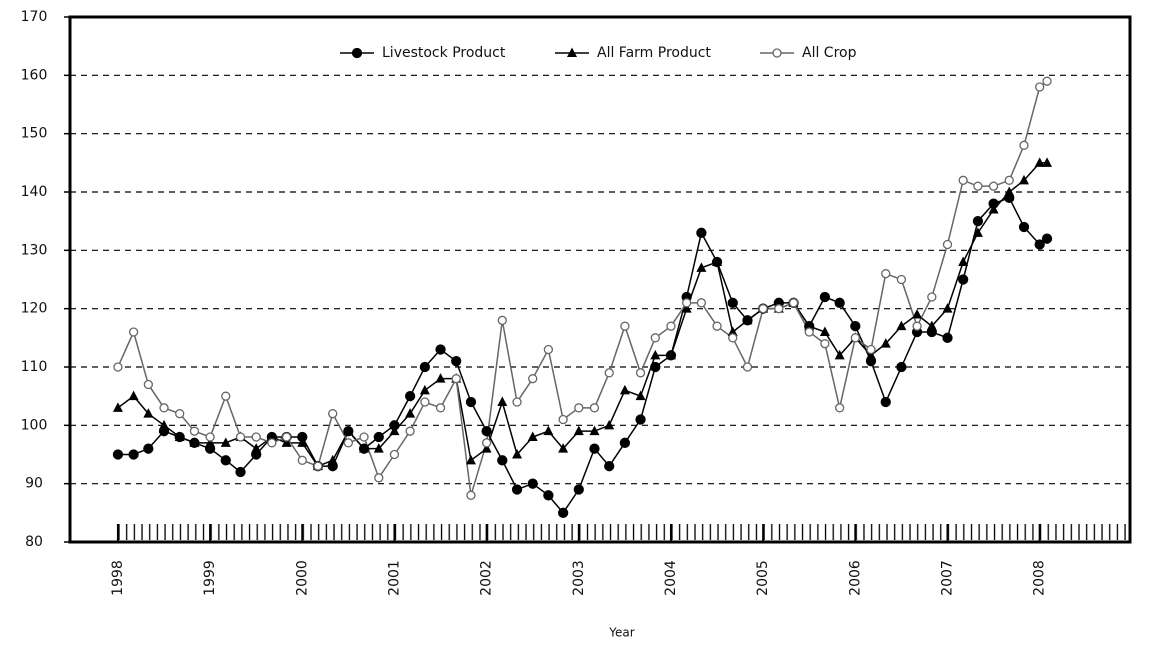  I want to click on x-tick-label: 2001, so click(394, 578).